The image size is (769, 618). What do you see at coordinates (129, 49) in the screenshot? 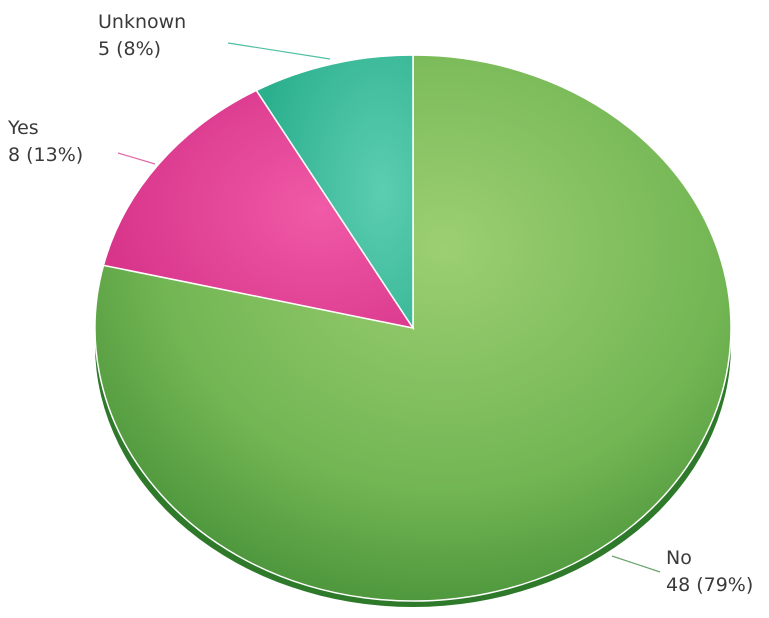
I see `slice-label-unknown-value: 5 (8%)` at bounding box center [129, 49].